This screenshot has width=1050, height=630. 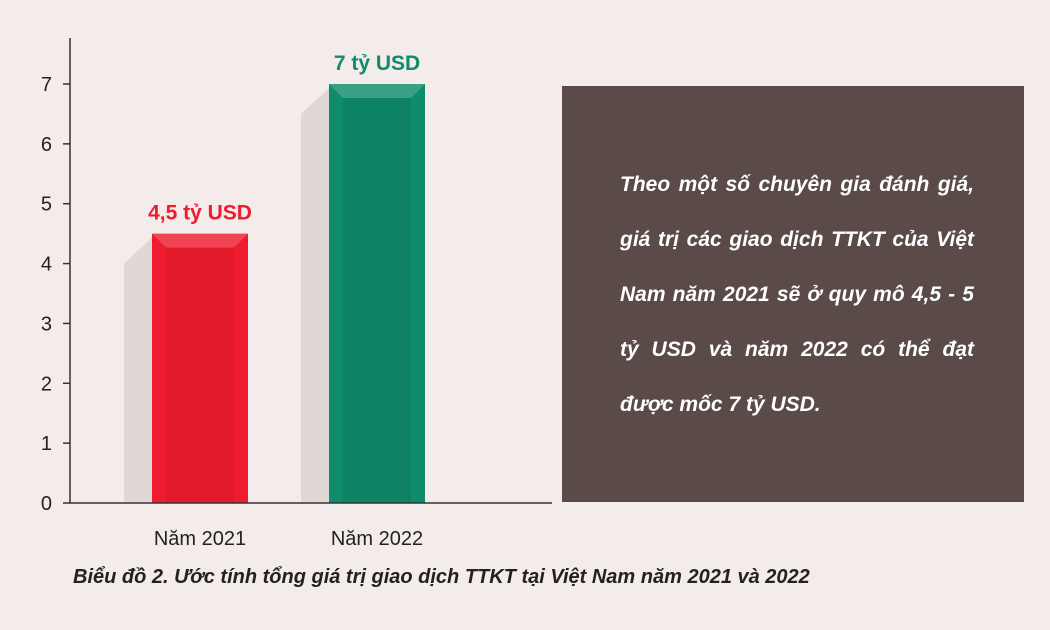 I want to click on y-tick-label: 1, so click(x=46, y=444).